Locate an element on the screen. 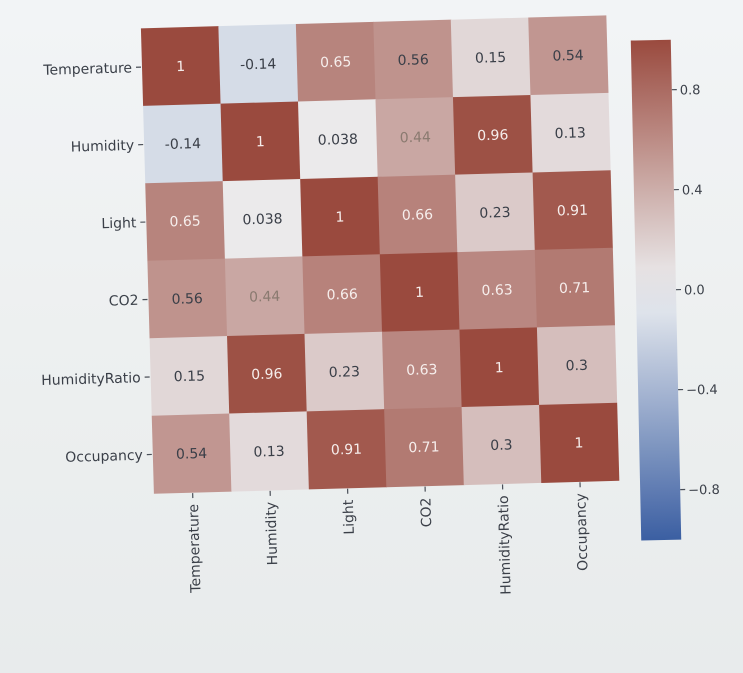 The width and height of the screenshot is (743, 673). row-label: Occupancy is located at coordinates (104, 457).